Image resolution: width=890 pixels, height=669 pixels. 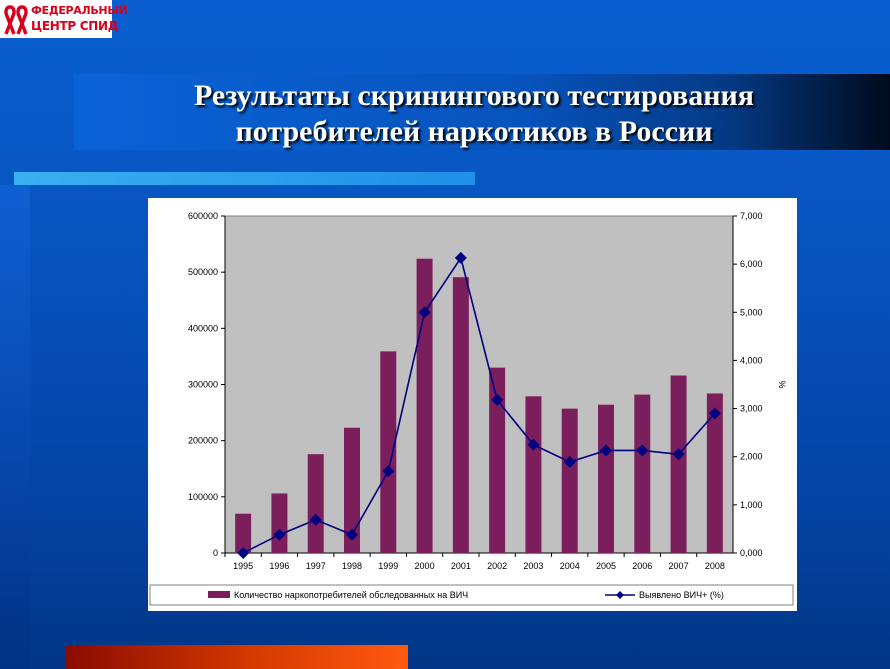 I want to click on y-left-tick-label: 400000, so click(x=203, y=328).